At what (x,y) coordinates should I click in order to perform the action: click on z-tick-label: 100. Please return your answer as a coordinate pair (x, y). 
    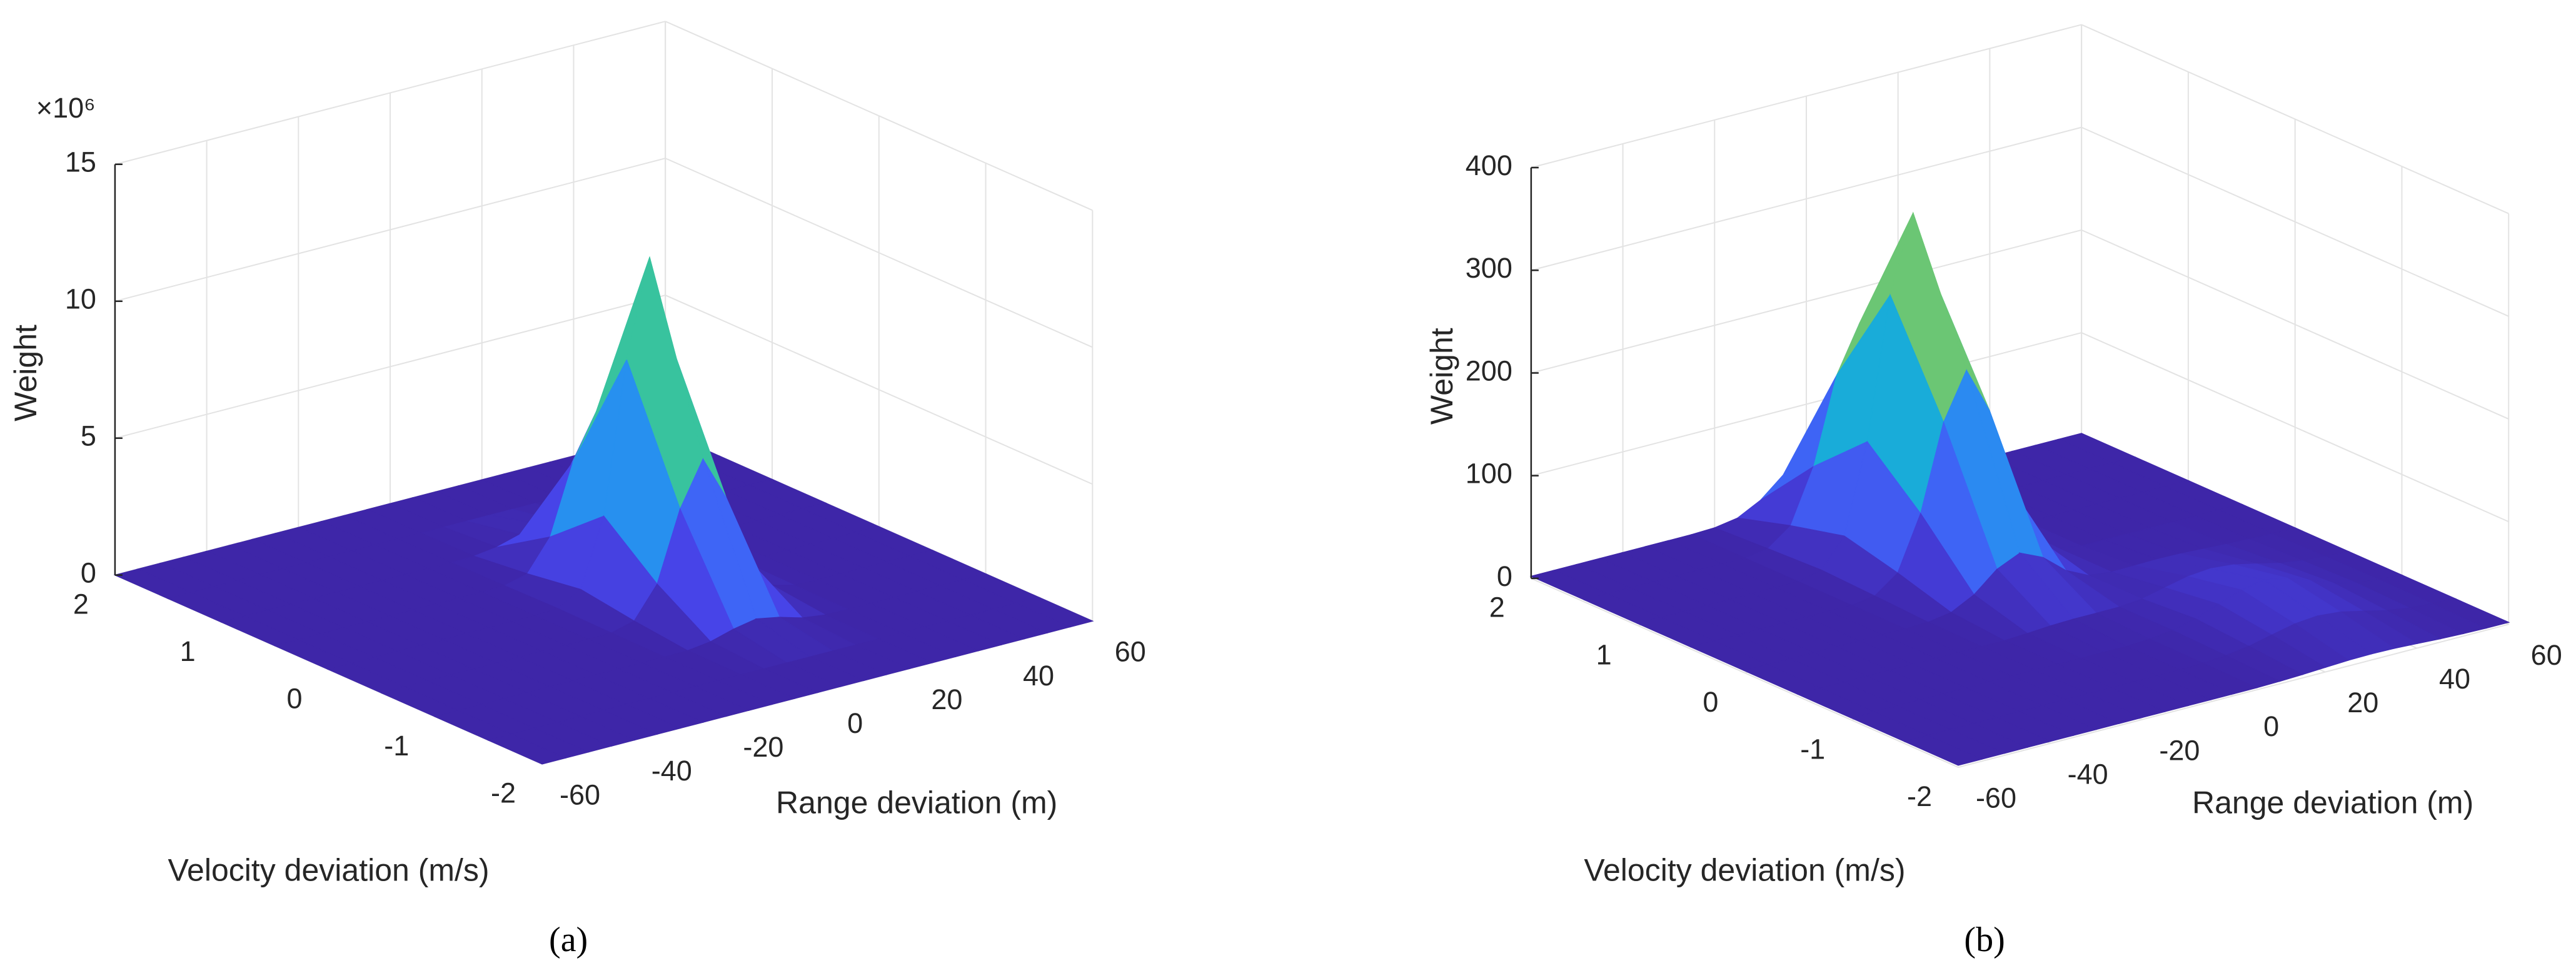
    Looking at the image, I should click on (1489, 474).